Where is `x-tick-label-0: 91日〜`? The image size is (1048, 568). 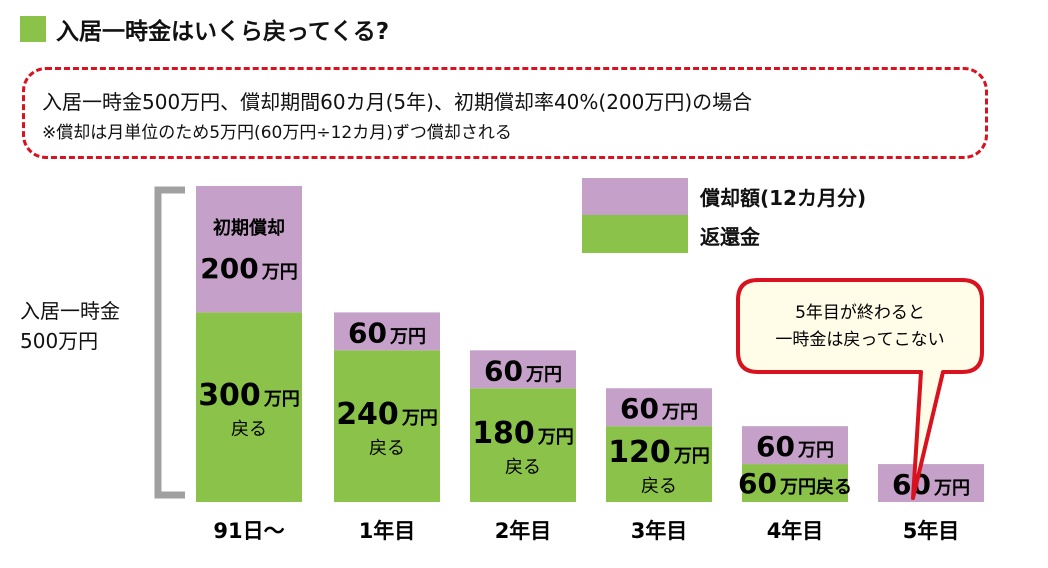 x-tick-label-0: 91日〜 is located at coordinates (248, 531).